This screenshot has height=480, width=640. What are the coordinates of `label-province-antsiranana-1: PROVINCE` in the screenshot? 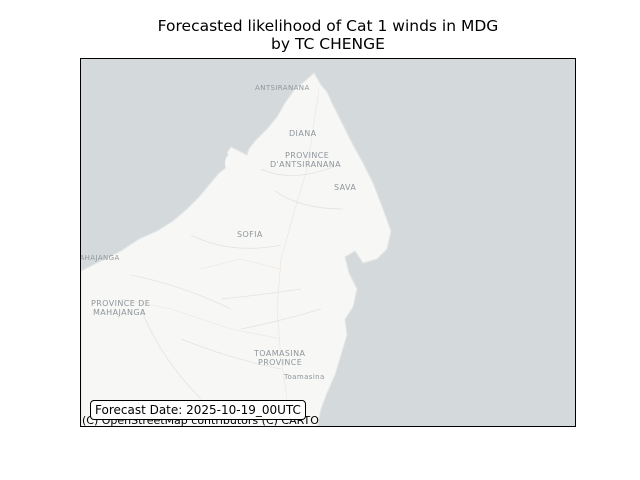 It's located at (307, 155).